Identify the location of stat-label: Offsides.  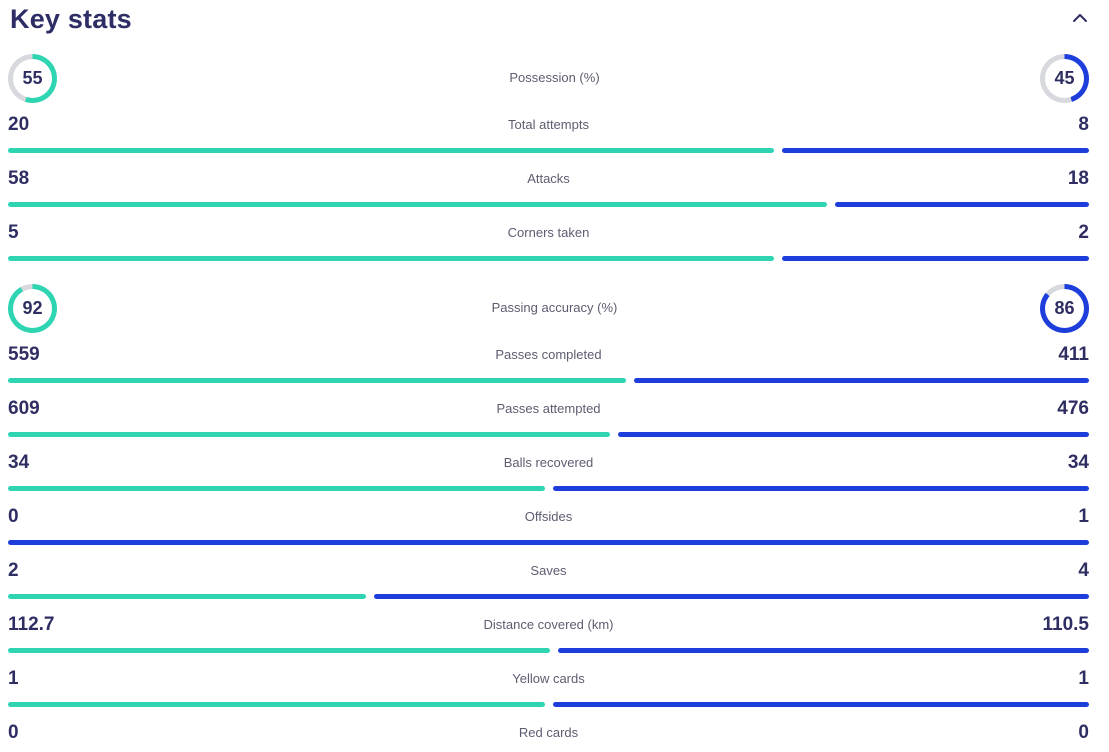
(548, 516).